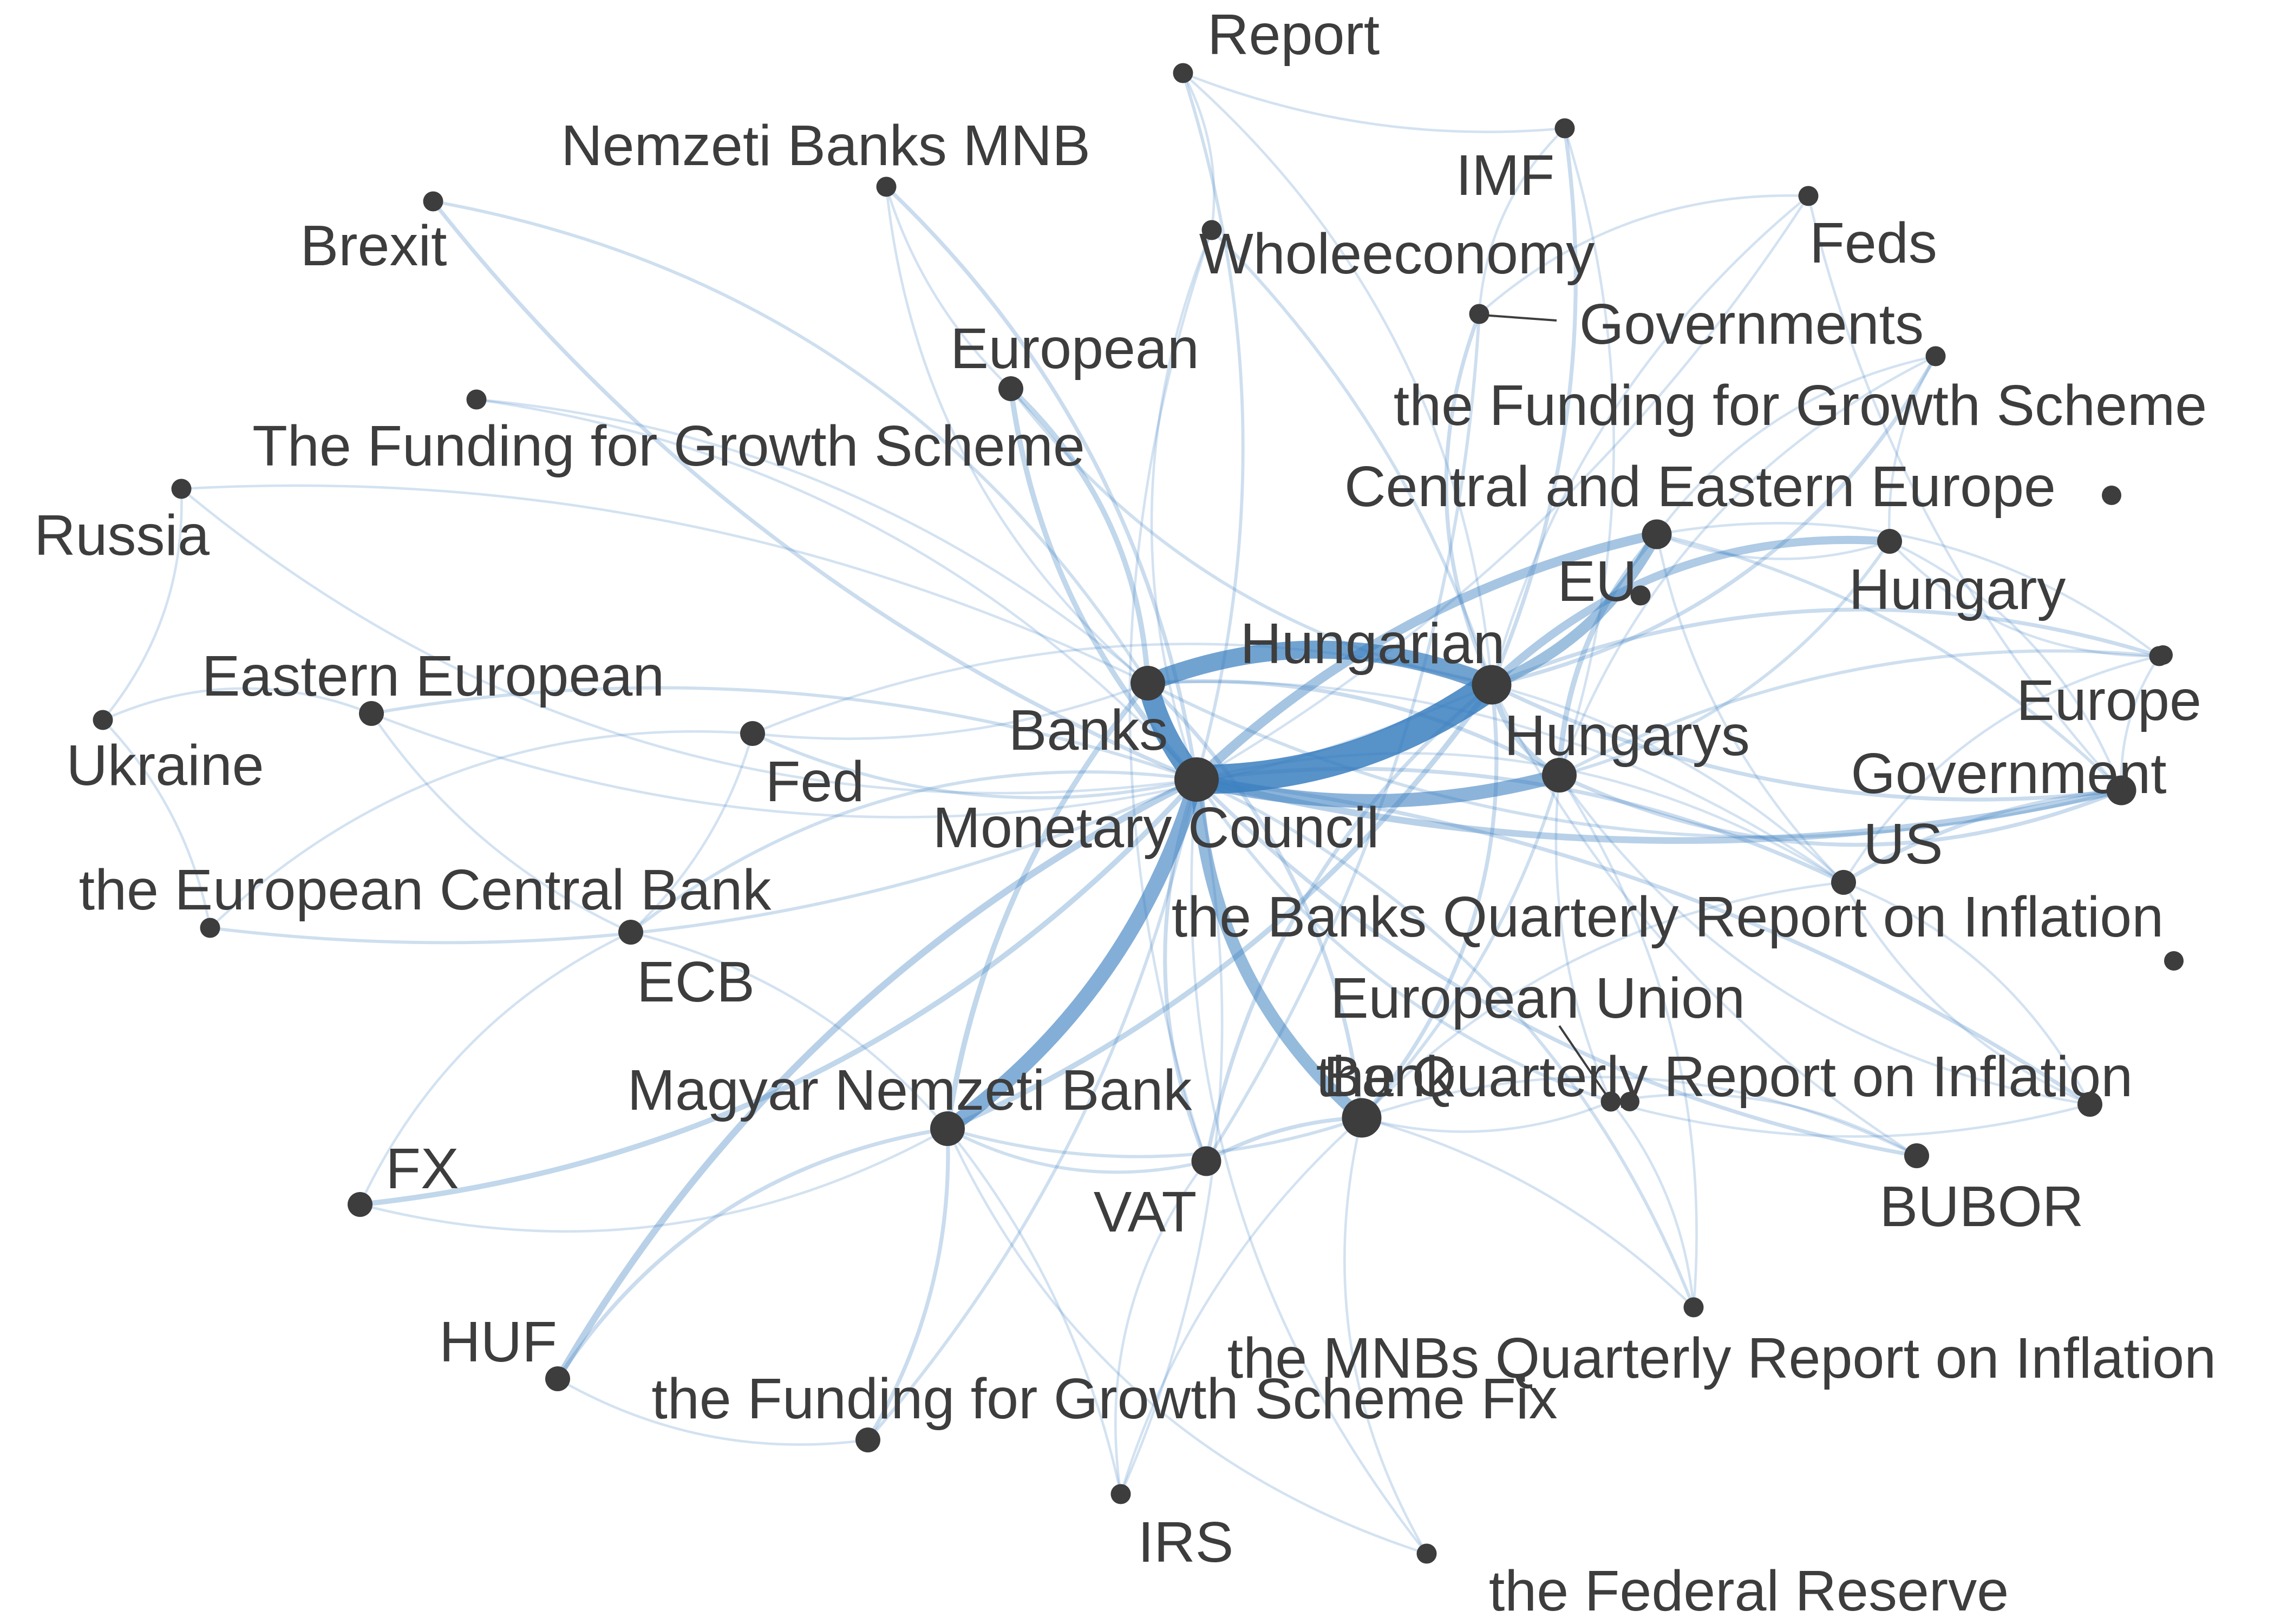 The image size is (2274, 1624). Describe the element at coordinates (1809, 196) in the screenshot. I see `node-feds` at that location.